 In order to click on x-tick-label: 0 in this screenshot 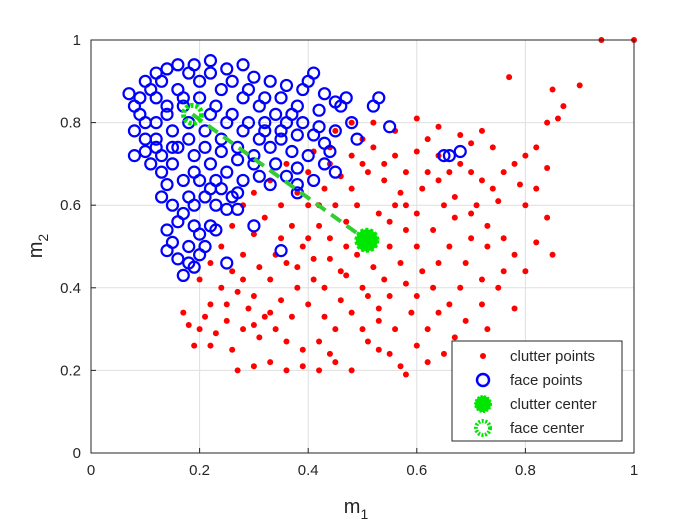, I will do `click(91, 470)`.